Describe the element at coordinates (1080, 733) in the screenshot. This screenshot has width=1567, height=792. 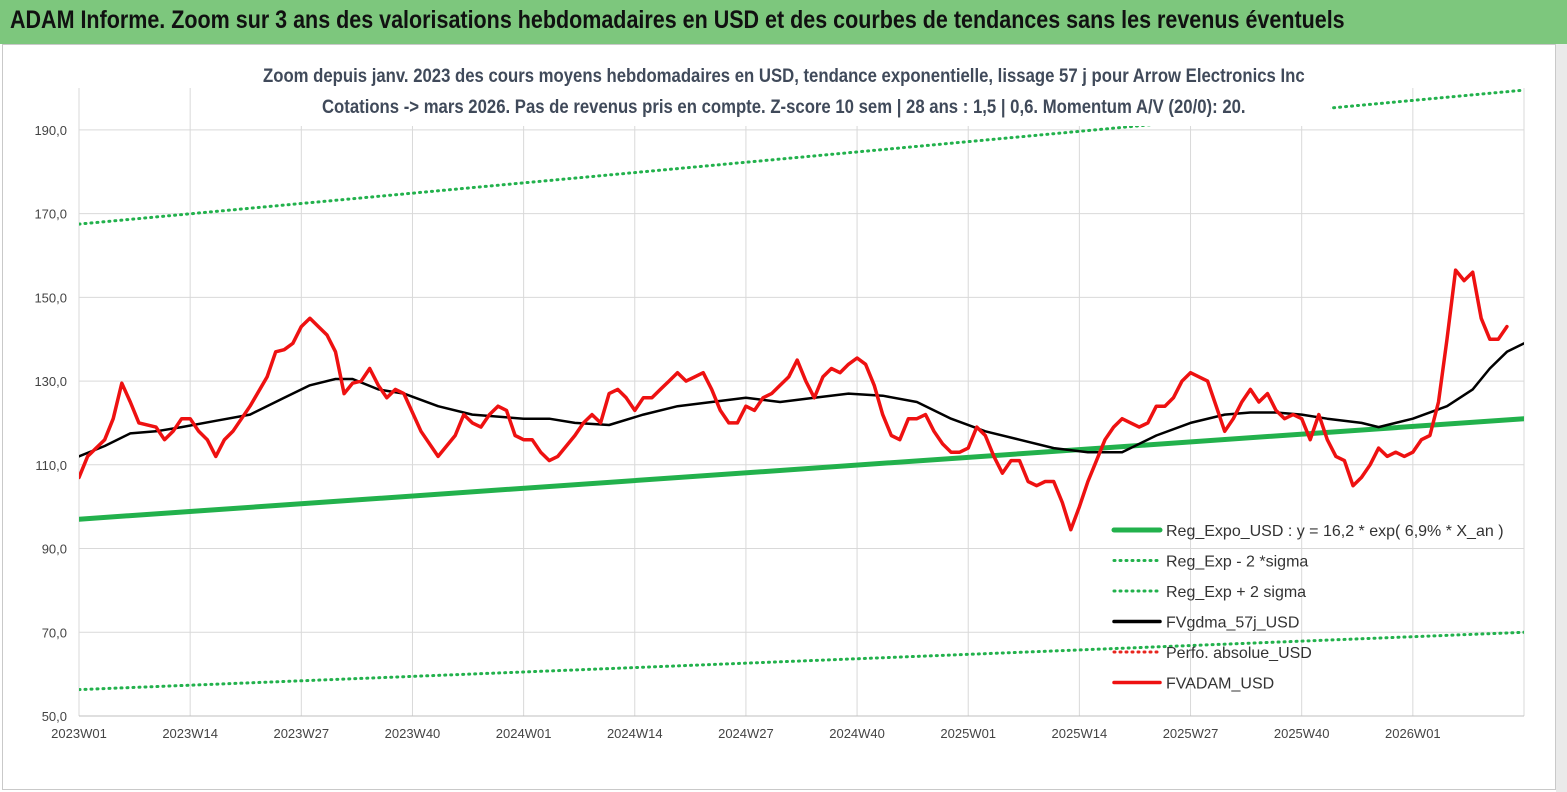
I see `x-tick-label: 2025W14` at that location.